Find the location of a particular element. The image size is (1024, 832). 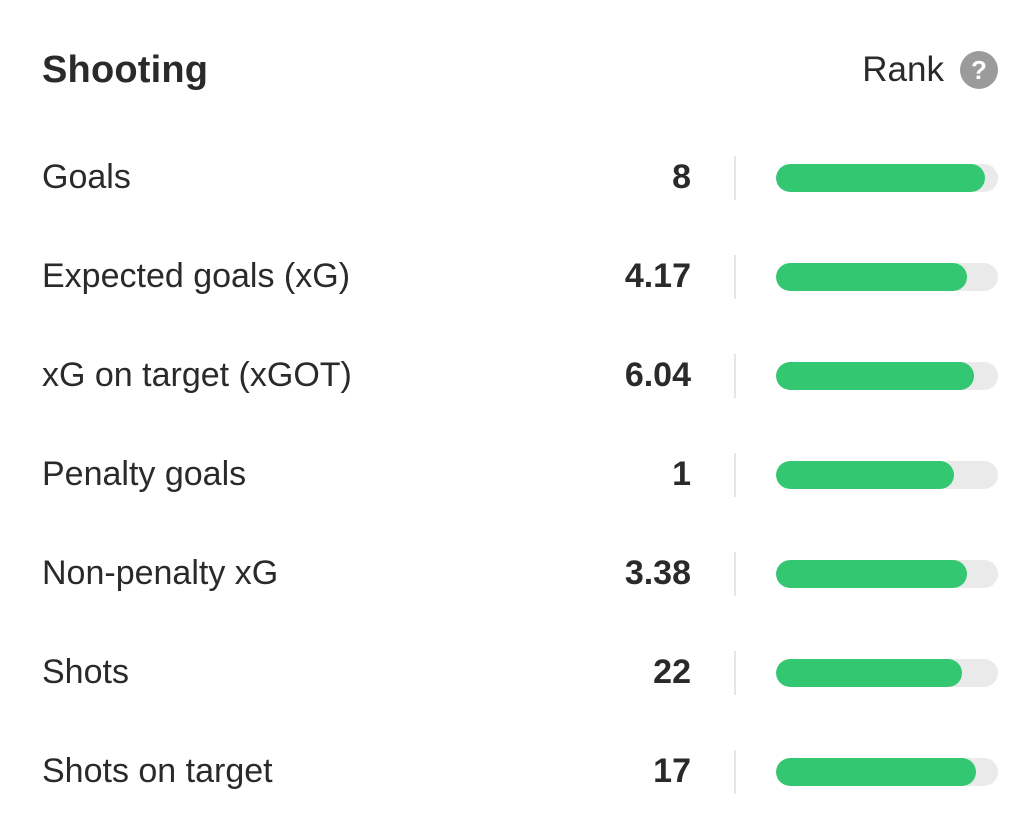

stat-value: 22 is located at coordinates (672, 672).